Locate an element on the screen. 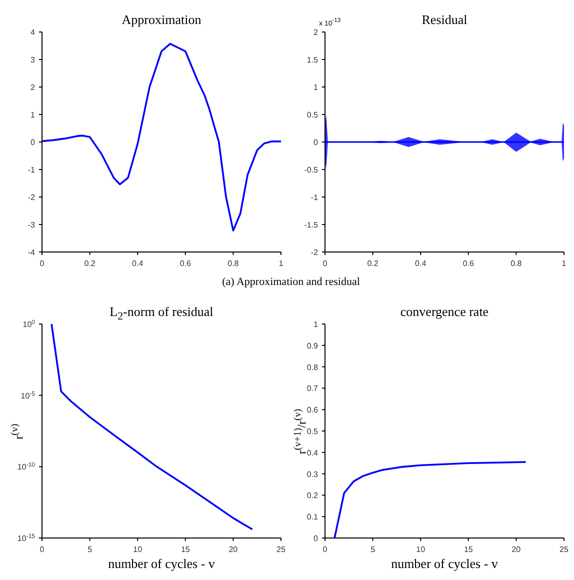  y-tick-label: 3 is located at coordinates (33, 60).